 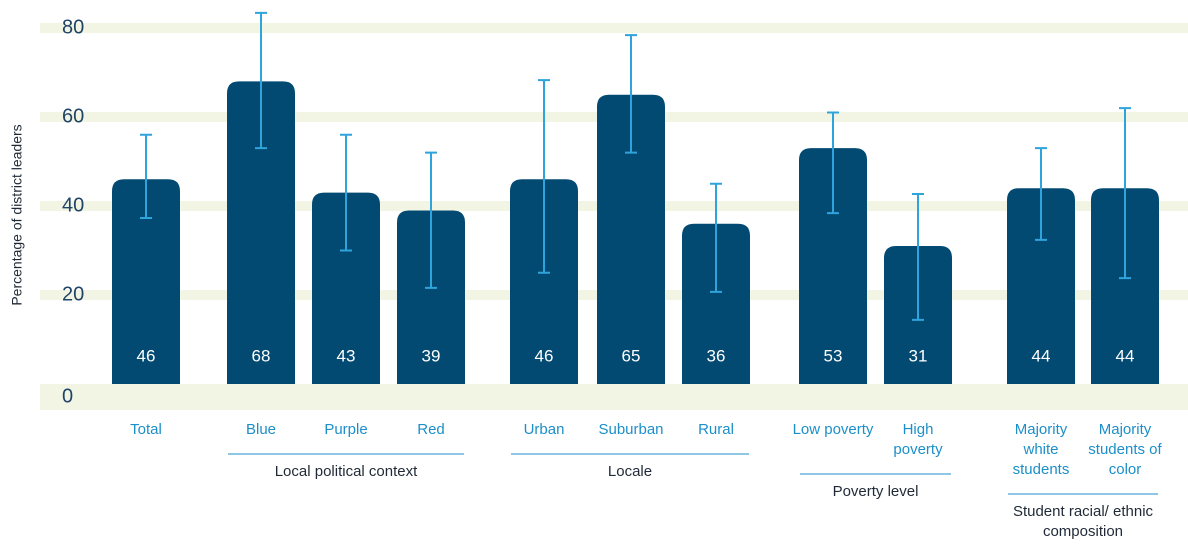 What do you see at coordinates (261, 429) in the screenshot?
I see `x-tick-label: Blue` at bounding box center [261, 429].